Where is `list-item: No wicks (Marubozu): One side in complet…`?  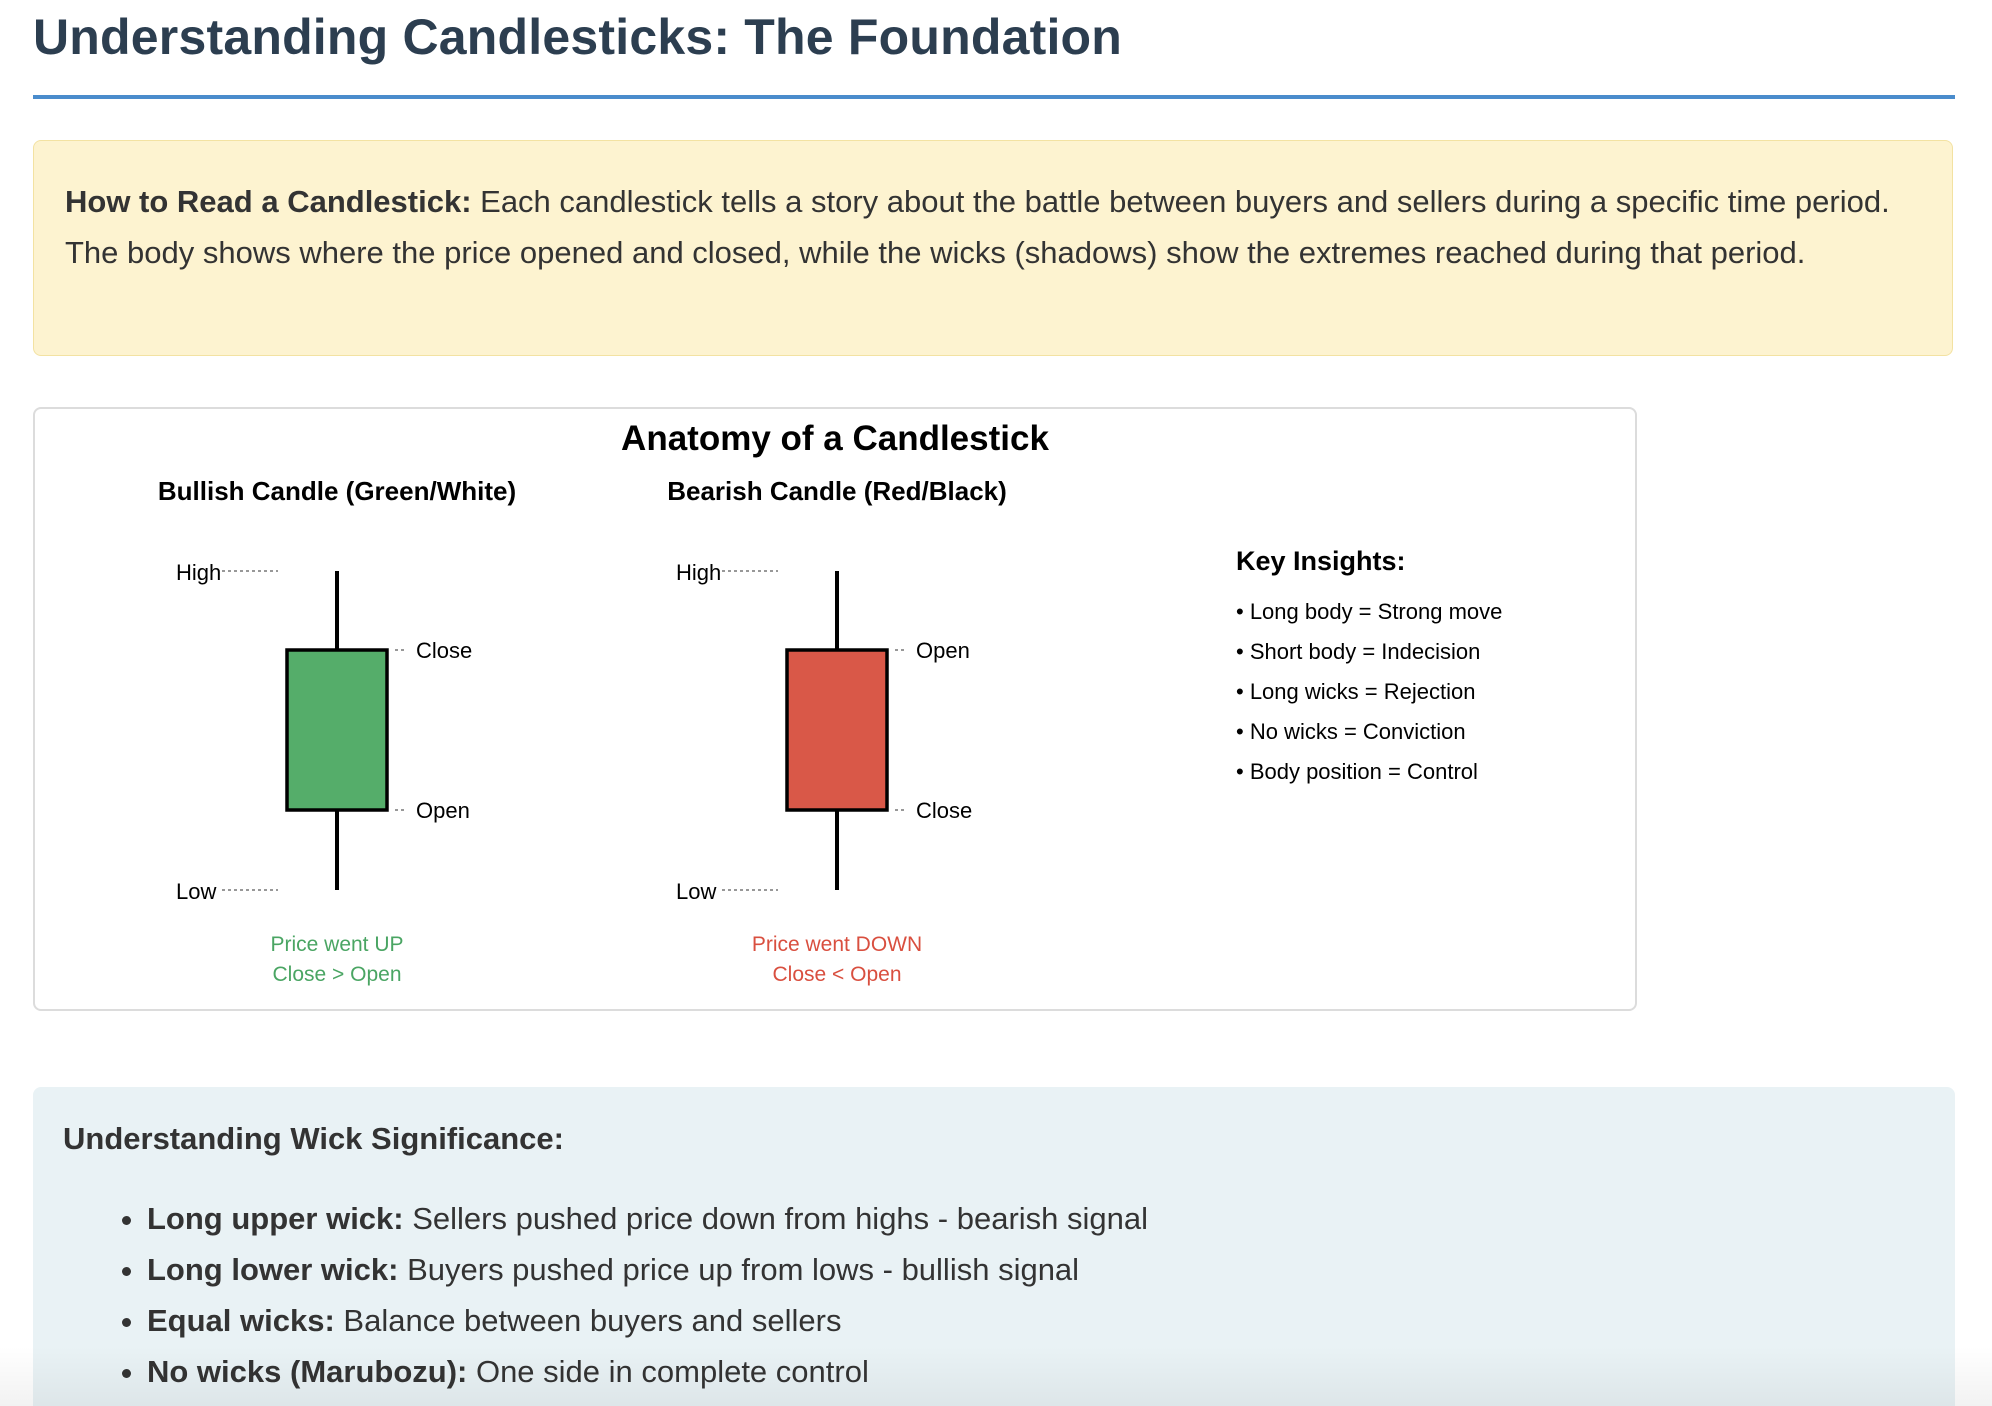
list-item: No wicks (Marubozu): One side in complet… is located at coordinates (1036, 1371).